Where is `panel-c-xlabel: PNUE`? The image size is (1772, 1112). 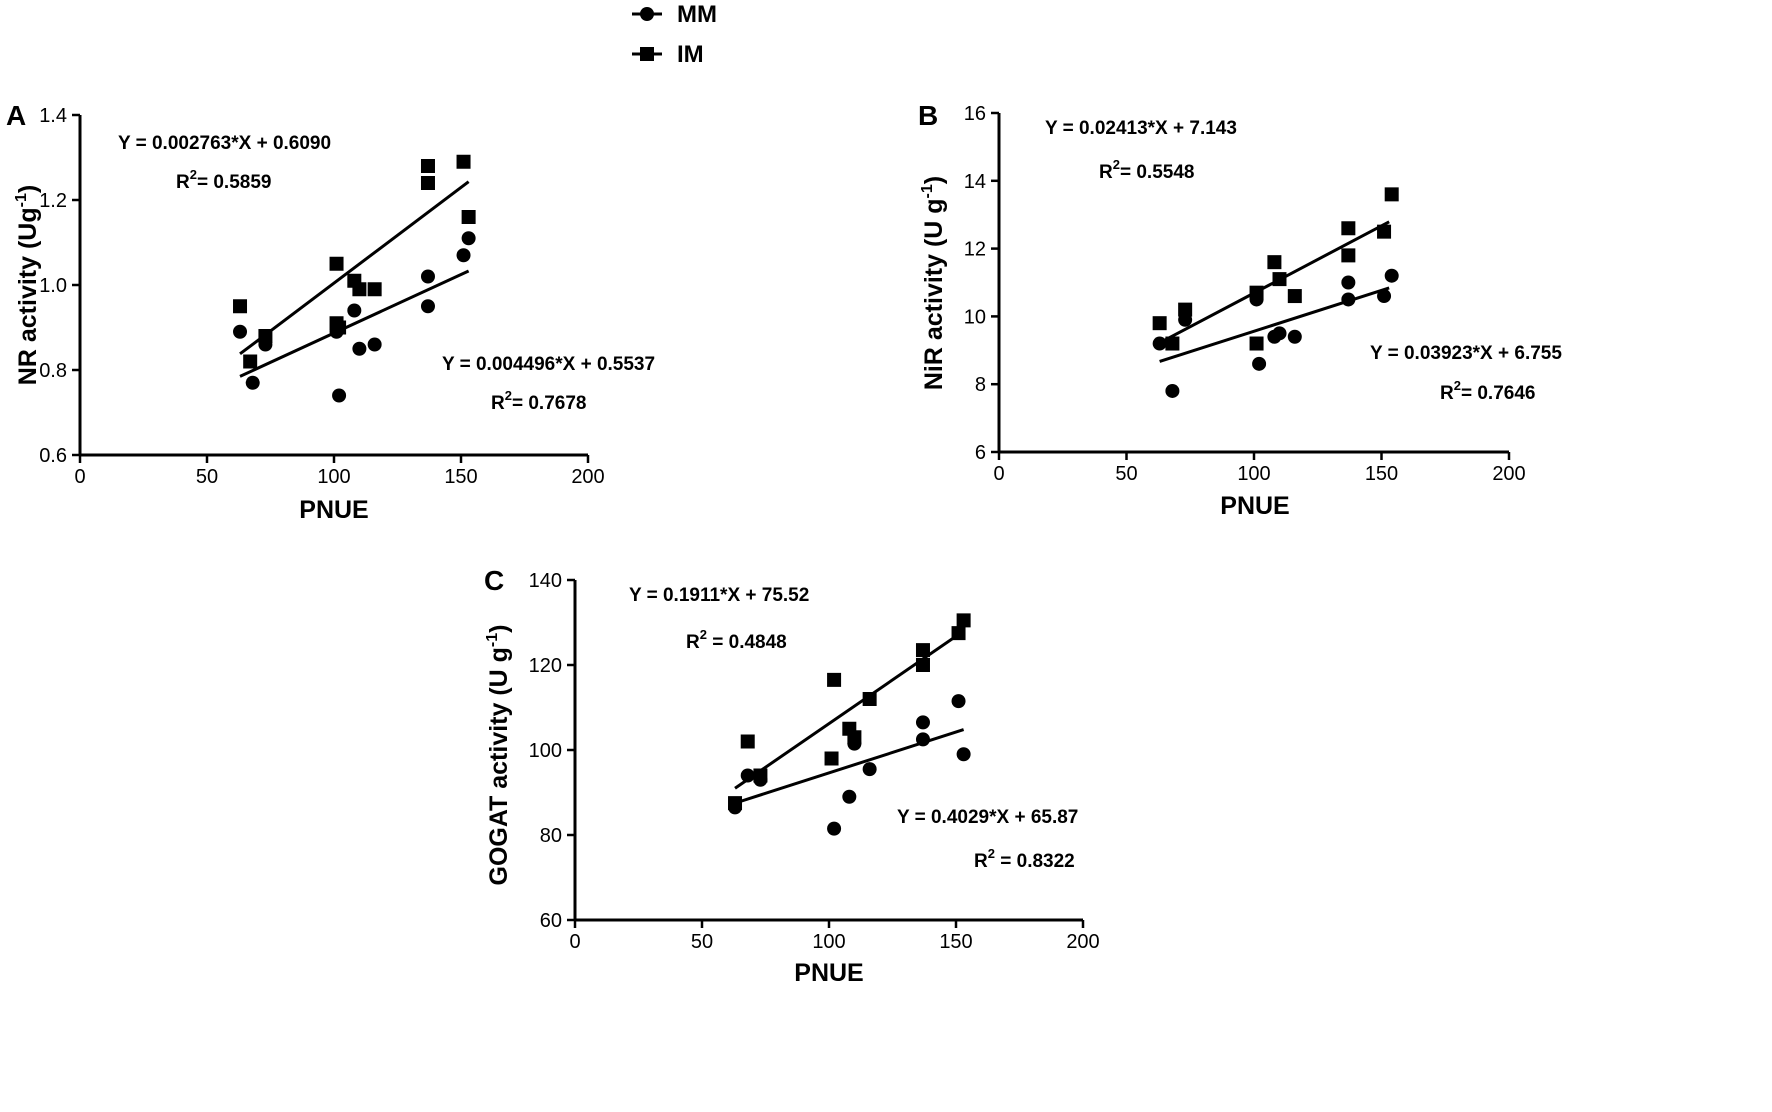
panel-c-xlabel: PNUE is located at coordinates (828, 973).